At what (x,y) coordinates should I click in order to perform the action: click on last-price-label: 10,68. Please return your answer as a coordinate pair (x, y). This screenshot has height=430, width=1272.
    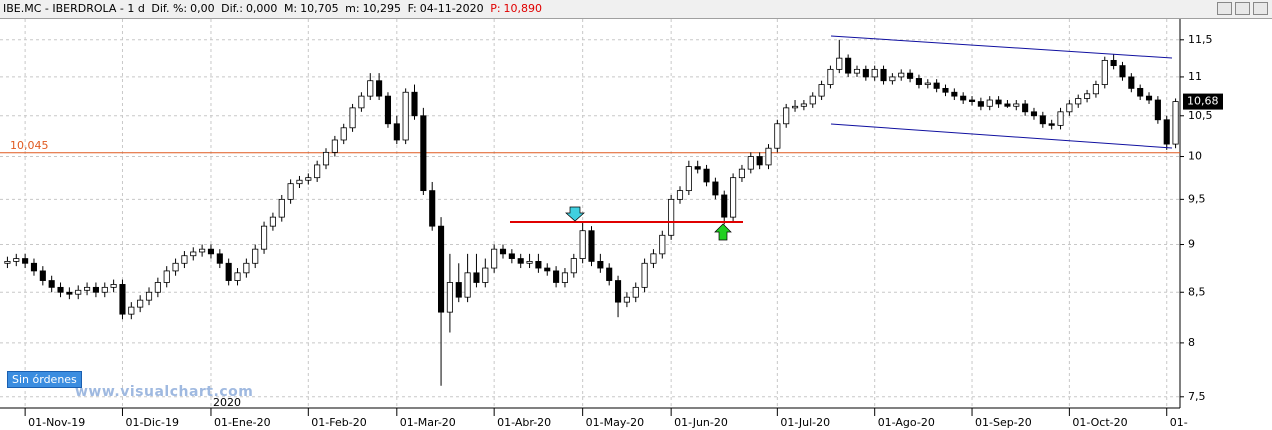
    Looking at the image, I should click on (1203, 101).